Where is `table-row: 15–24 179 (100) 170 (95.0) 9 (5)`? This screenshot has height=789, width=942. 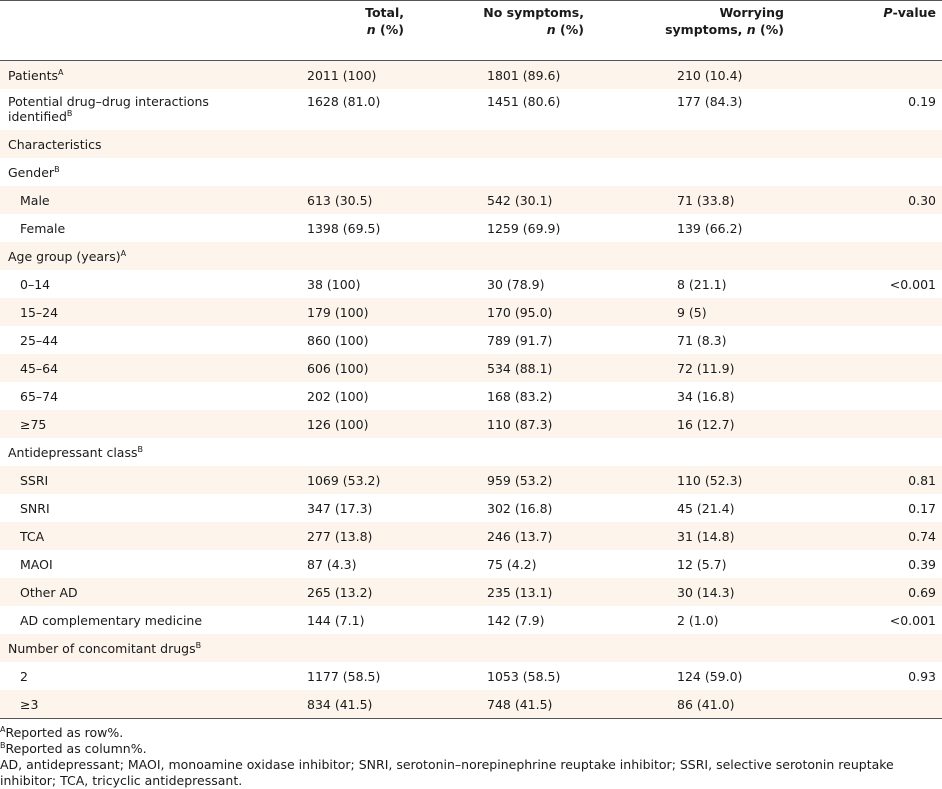
table-row: 15–24 179 (100) 170 (95.0) 9 (5) is located at coordinates (471, 312).